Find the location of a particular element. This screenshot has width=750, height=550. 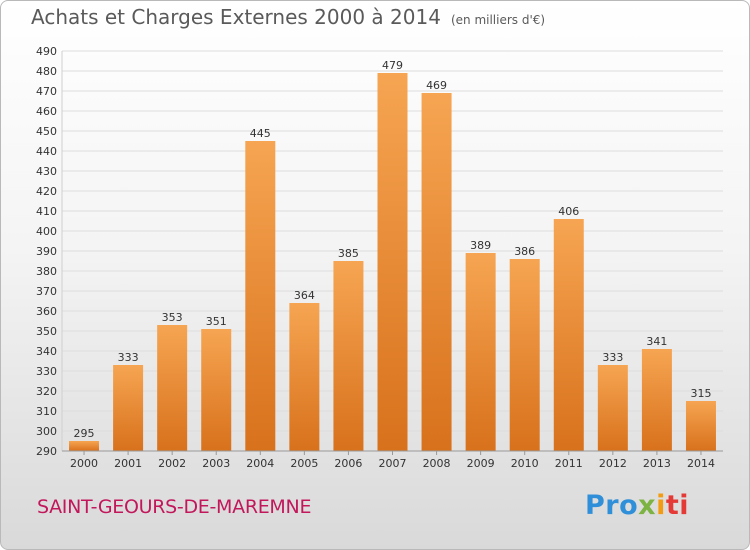

x-tick-label: 2004 is located at coordinates (260, 463).